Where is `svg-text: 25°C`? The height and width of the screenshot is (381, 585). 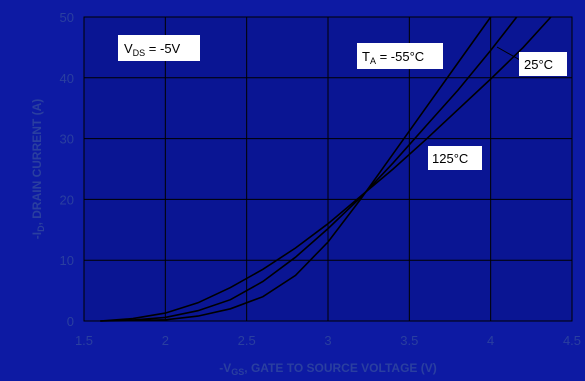 svg-text: 25°C is located at coordinates (538, 64).